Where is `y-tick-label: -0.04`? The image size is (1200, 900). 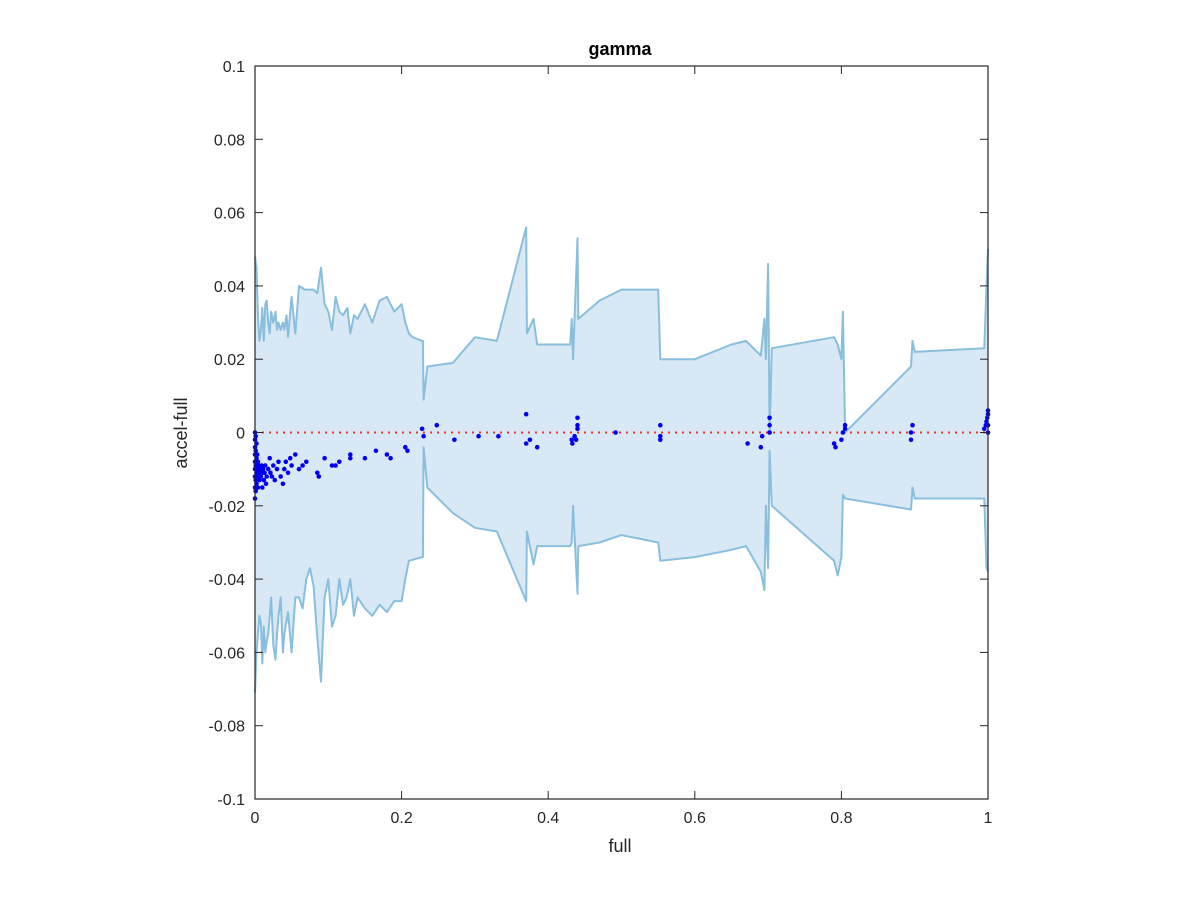 y-tick-label: -0.04 is located at coordinates (227, 580).